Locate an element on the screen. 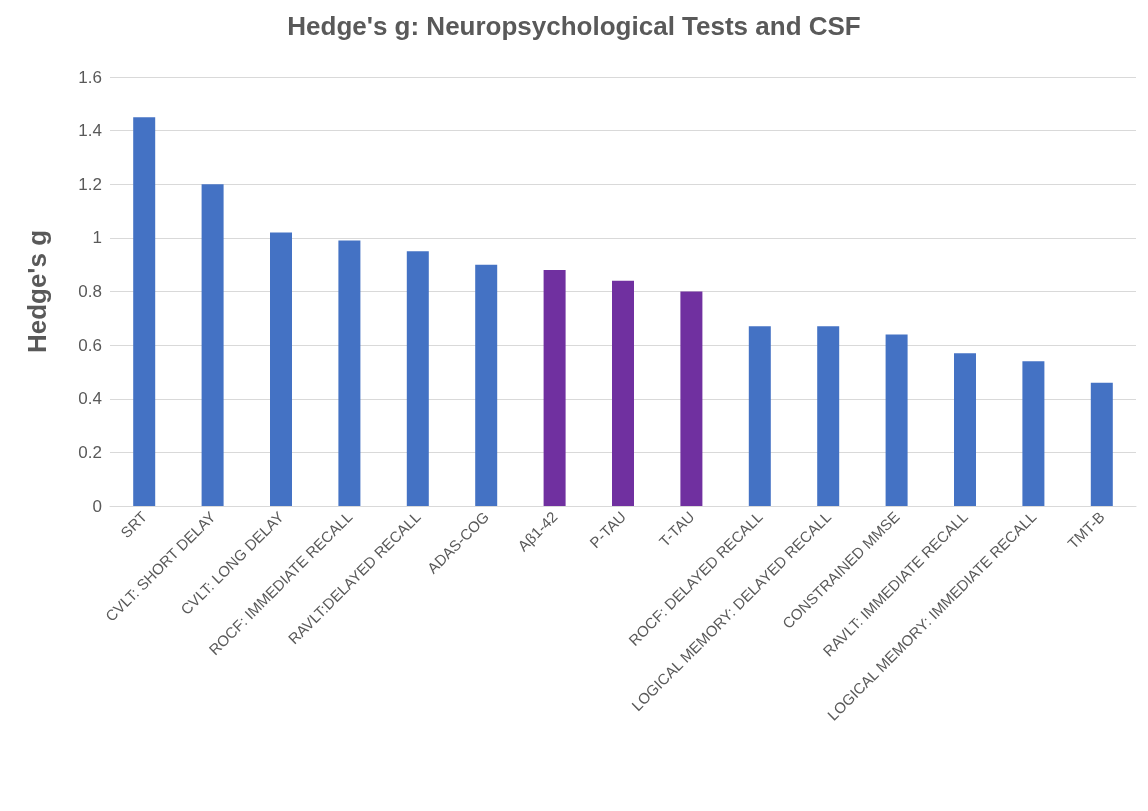 Image resolution: width=1148 pixels, height=811 pixels. y-tick-label: 1.2 is located at coordinates (90, 184).